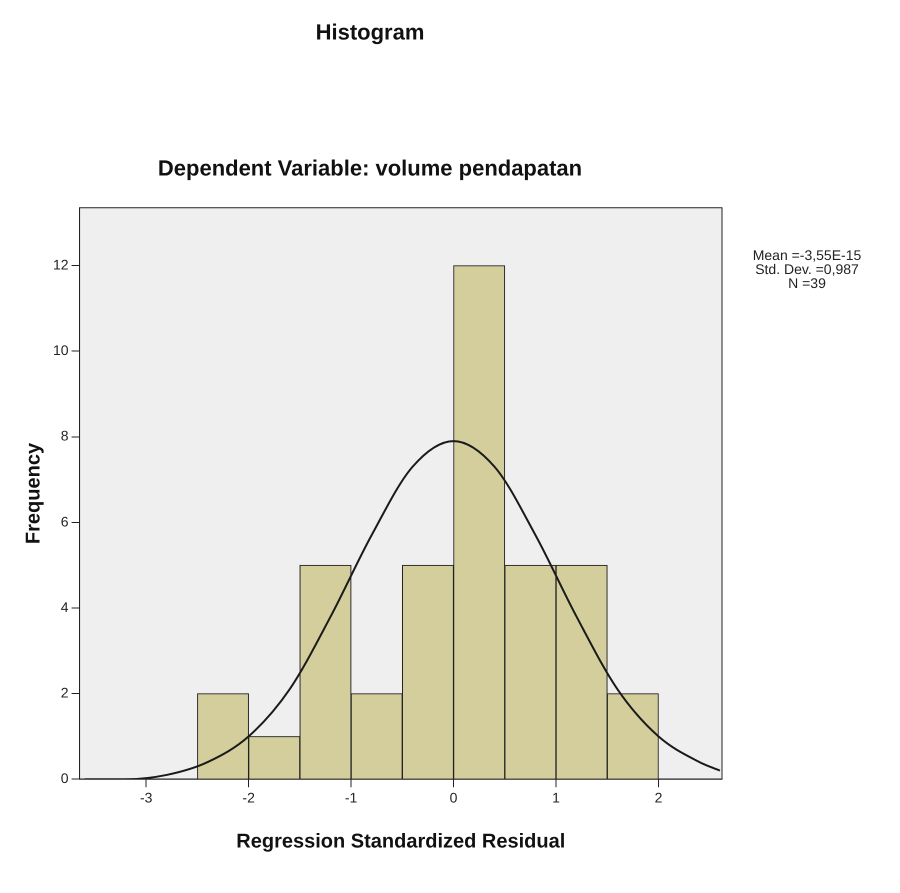  What do you see at coordinates (807, 282) in the screenshot?
I see `text: N =39` at bounding box center [807, 282].